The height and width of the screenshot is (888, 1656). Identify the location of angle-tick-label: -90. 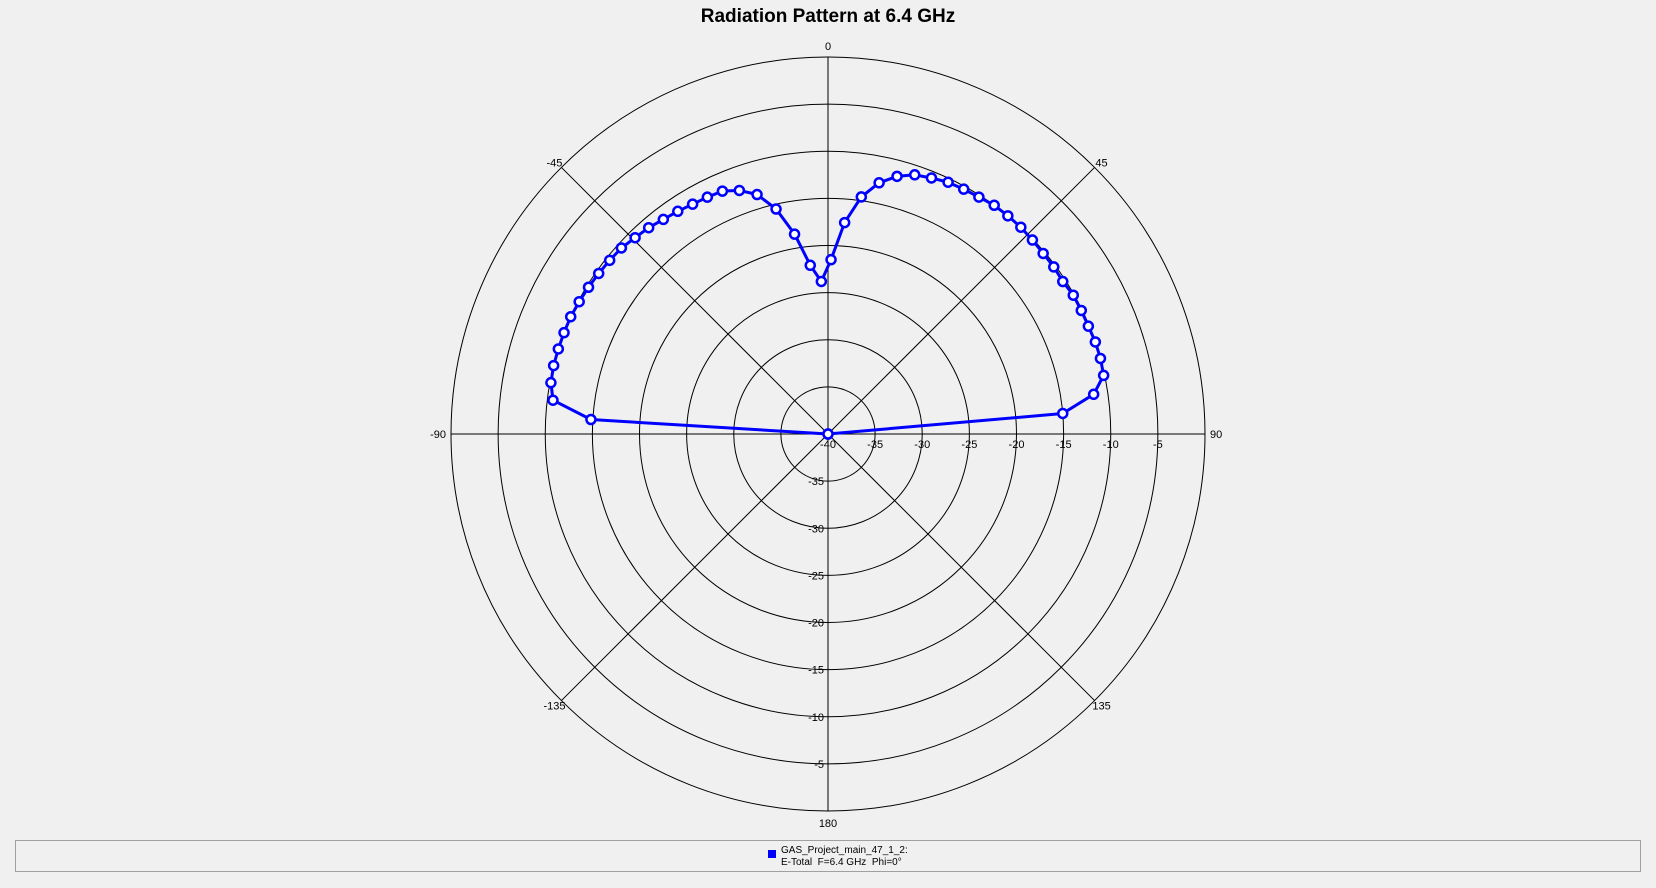
(438, 435).